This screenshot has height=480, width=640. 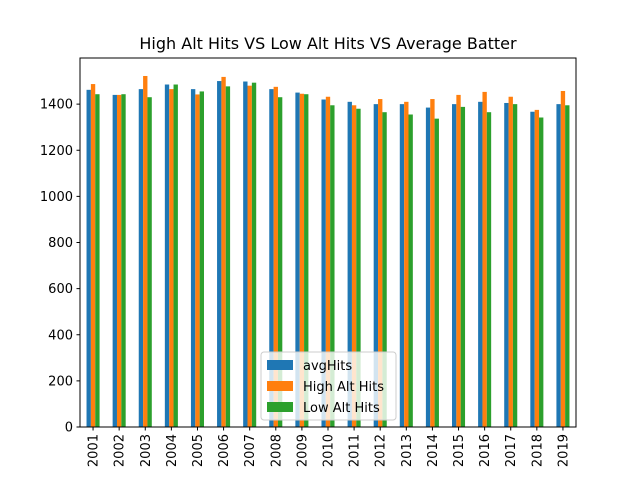 I want to click on x-tick-label: 2011, so click(x=355, y=450).